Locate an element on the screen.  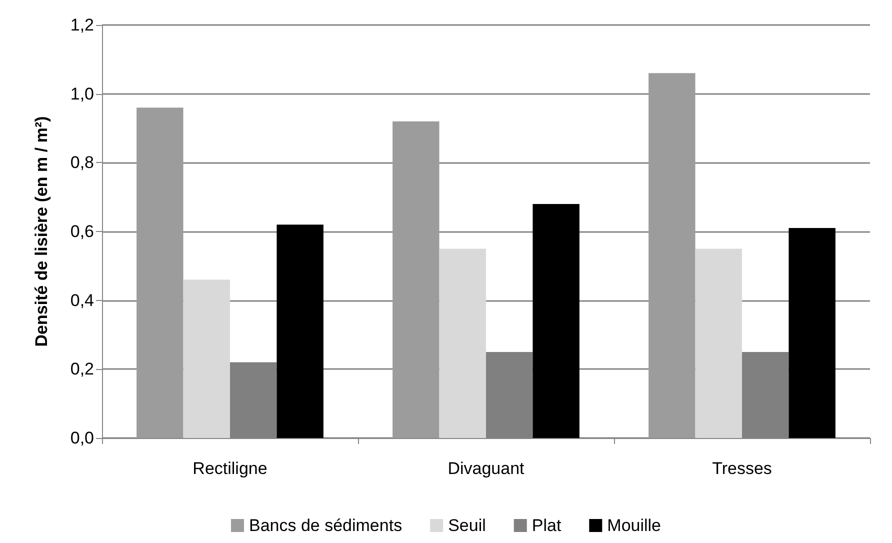
y-tick-label: 1,2 is located at coordinates (82, 25).